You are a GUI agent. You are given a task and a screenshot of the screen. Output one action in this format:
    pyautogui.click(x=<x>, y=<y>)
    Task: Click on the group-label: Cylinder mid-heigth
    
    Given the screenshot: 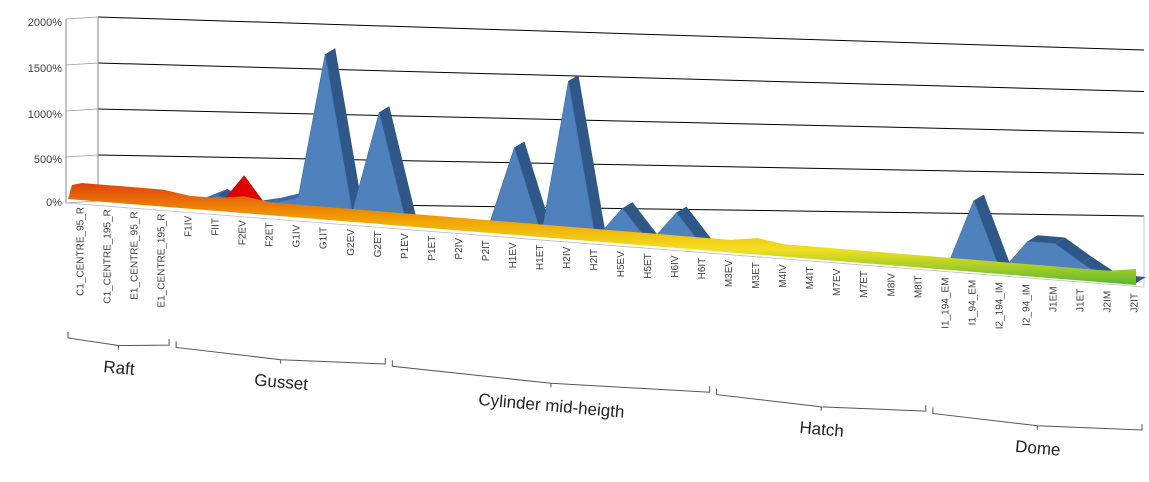 What is the action you would take?
    pyautogui.click(x=552, y=406)
    